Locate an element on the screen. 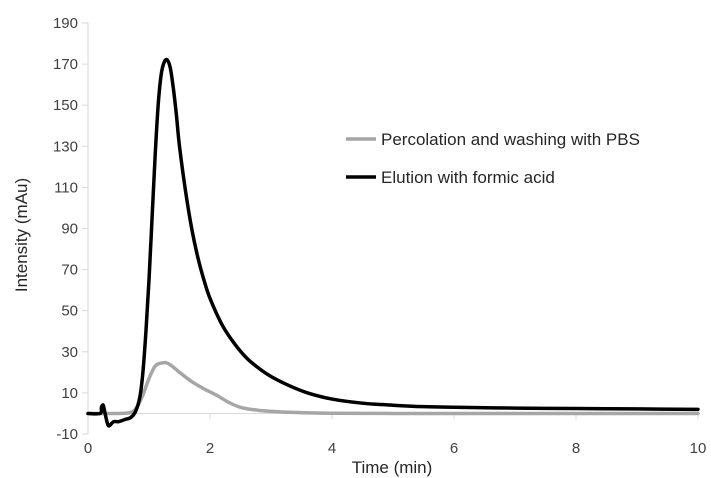 This screenshot has width=711, height=478. x-tick-label: 8 is located at coordinates (576, 448).